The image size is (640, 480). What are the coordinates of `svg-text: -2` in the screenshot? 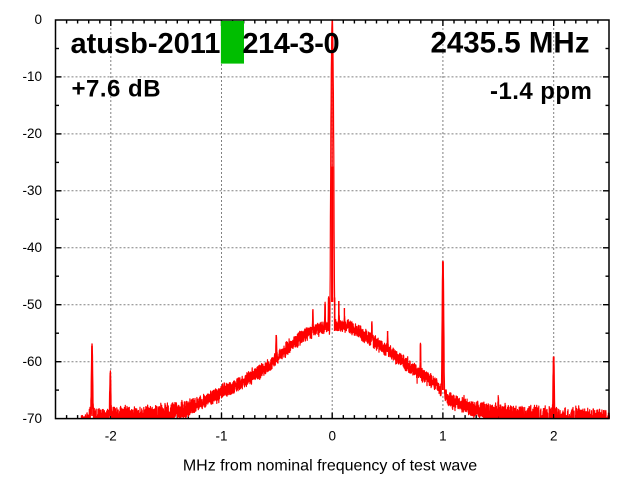 It's located at (111, 436).